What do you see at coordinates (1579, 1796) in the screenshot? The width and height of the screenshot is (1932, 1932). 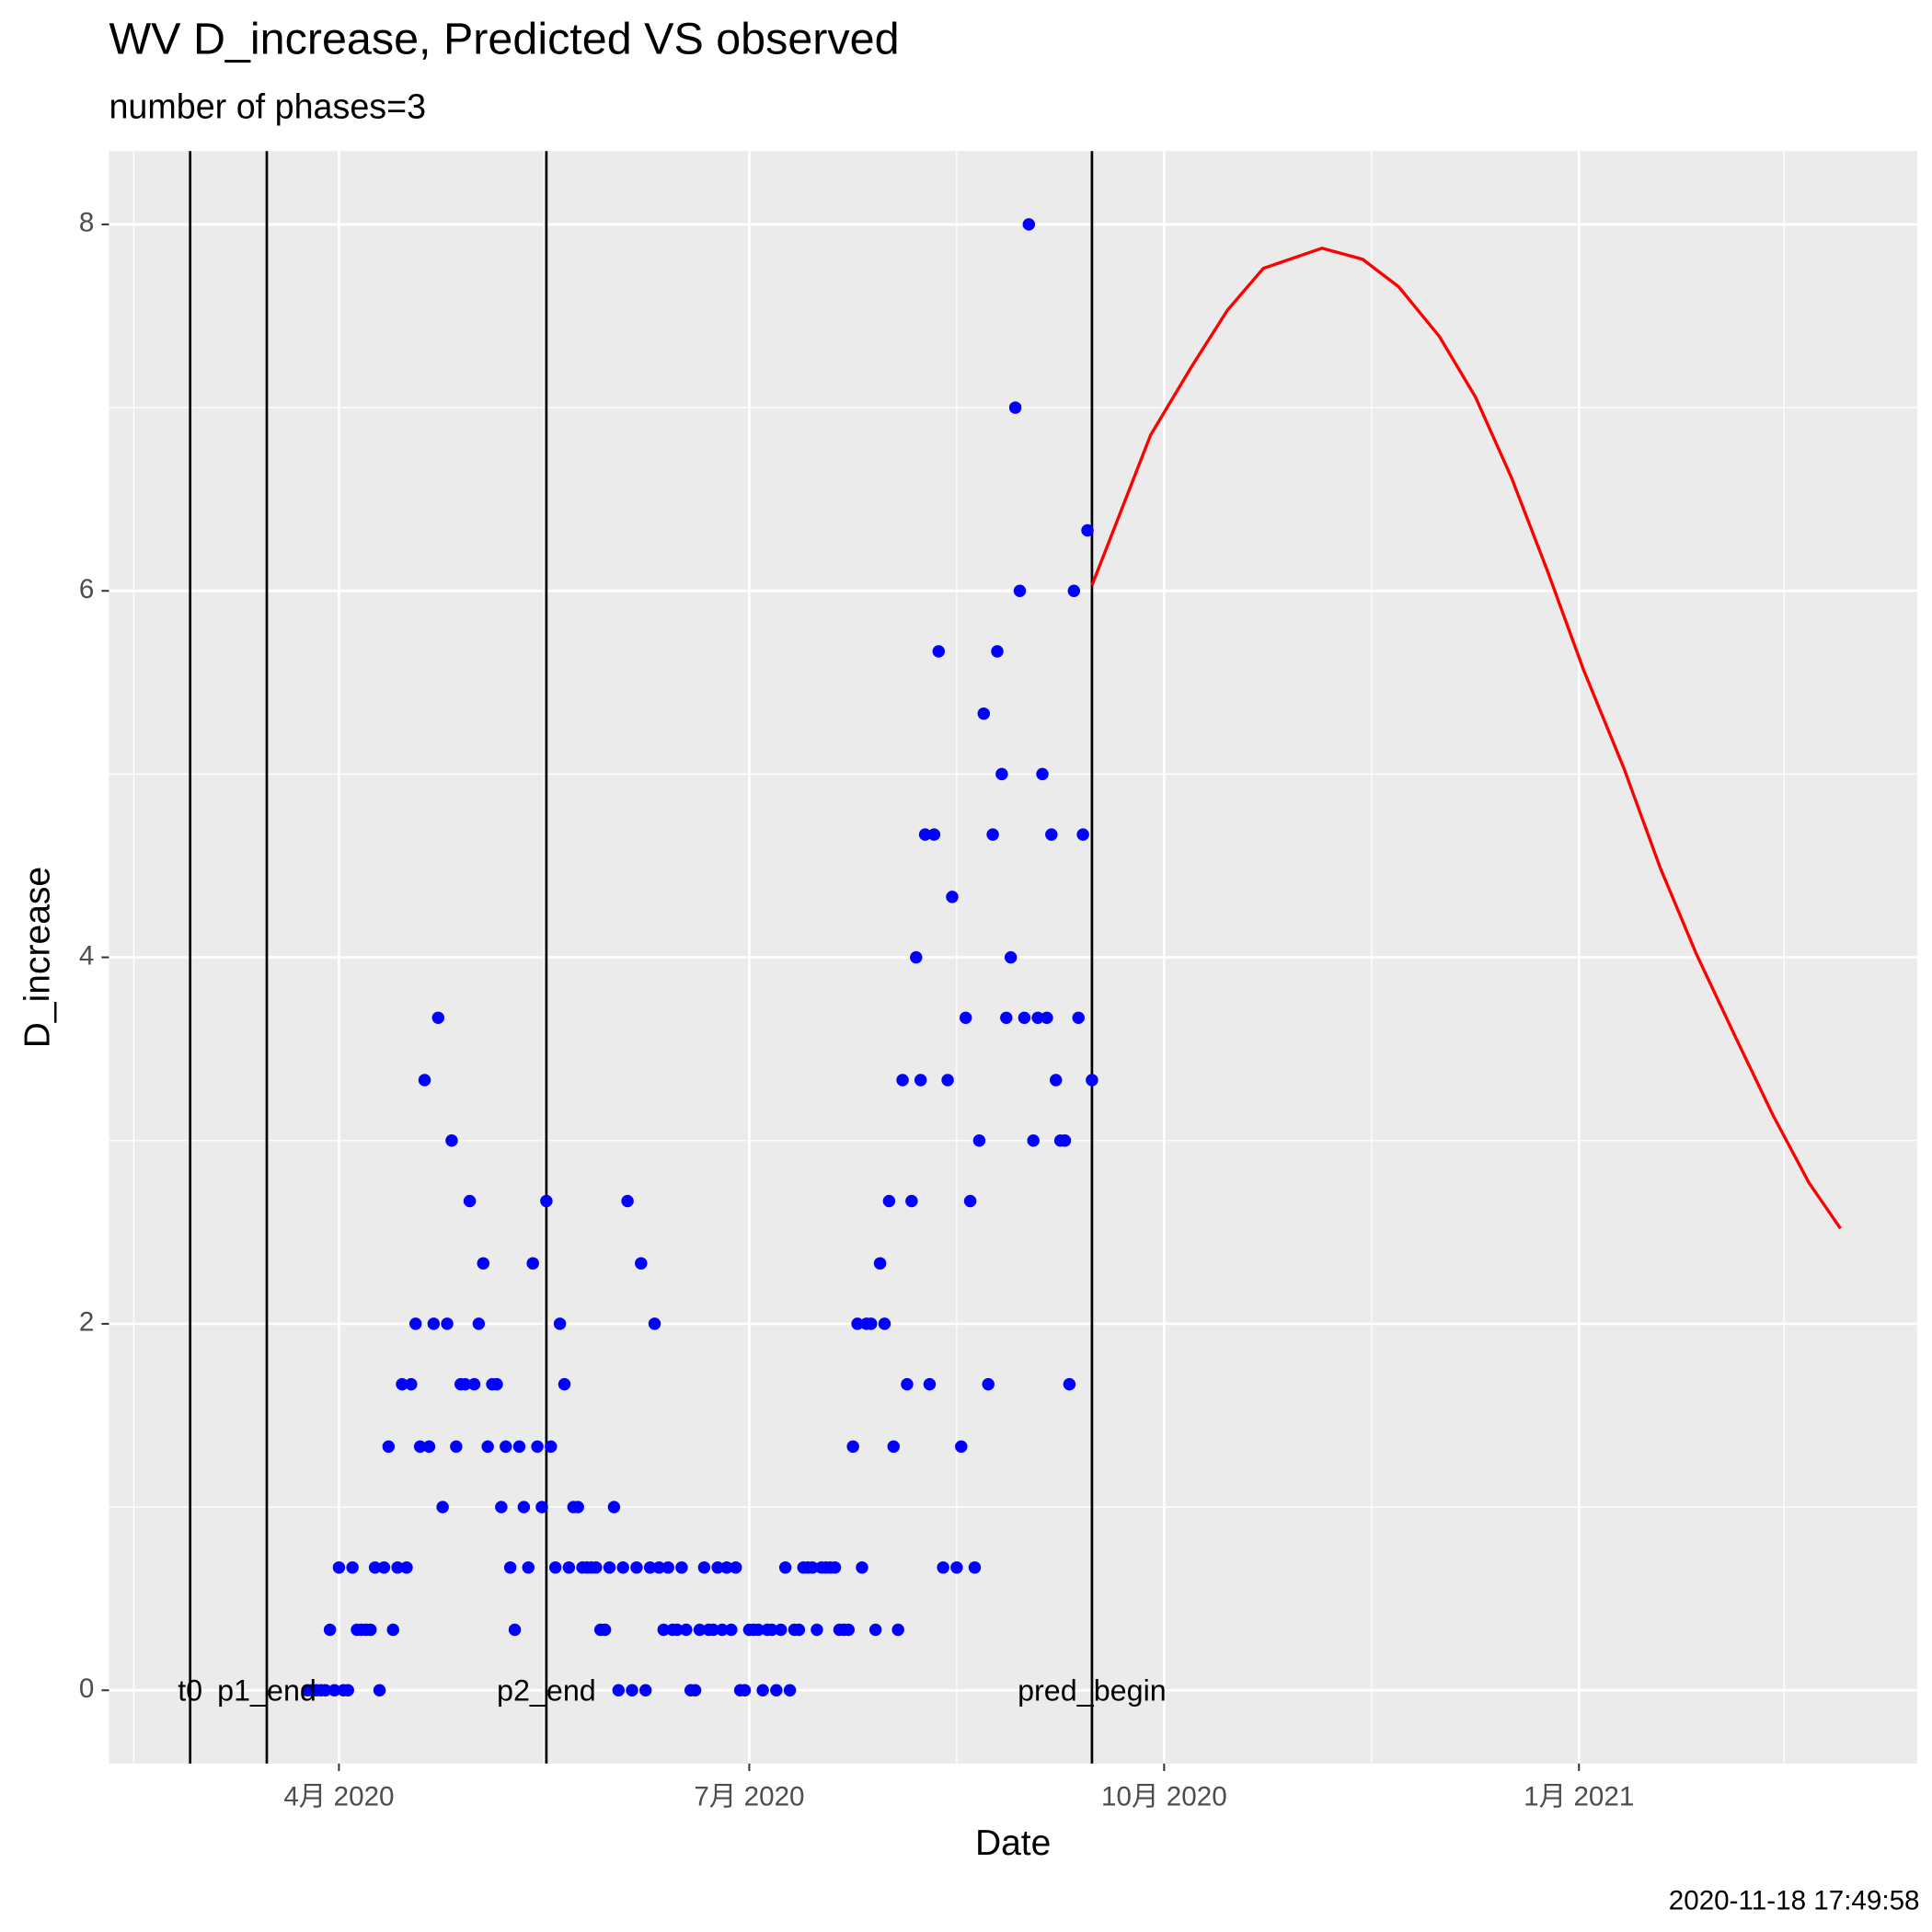 I see `x-tick-label: 1月 2021` at bounding box center [1579, 1796].